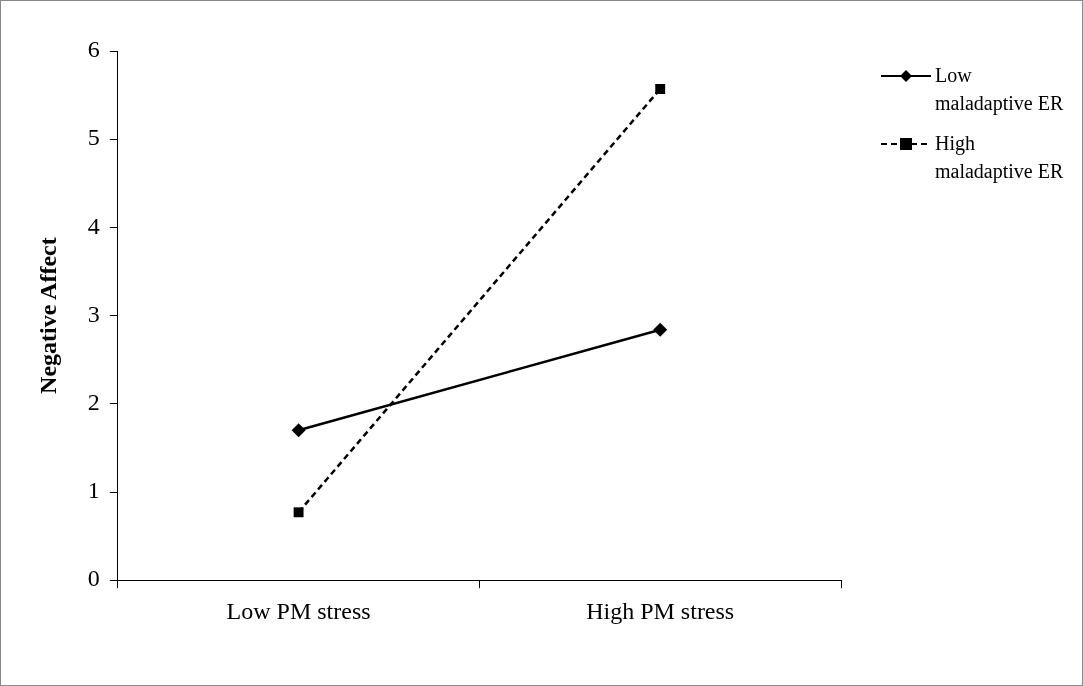  I want to click on y-tick-label: 5, so click(93, 137).